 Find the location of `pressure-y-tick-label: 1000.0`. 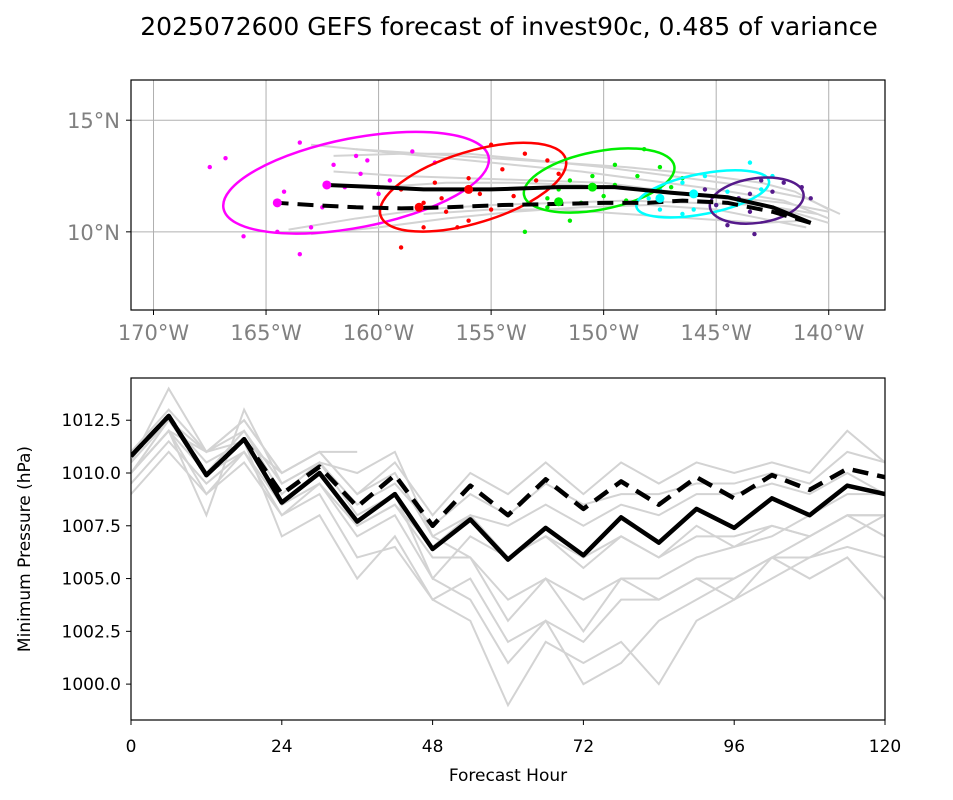

pressure-y-tick-label: 1000.0 is located at coordinates (91, 685).